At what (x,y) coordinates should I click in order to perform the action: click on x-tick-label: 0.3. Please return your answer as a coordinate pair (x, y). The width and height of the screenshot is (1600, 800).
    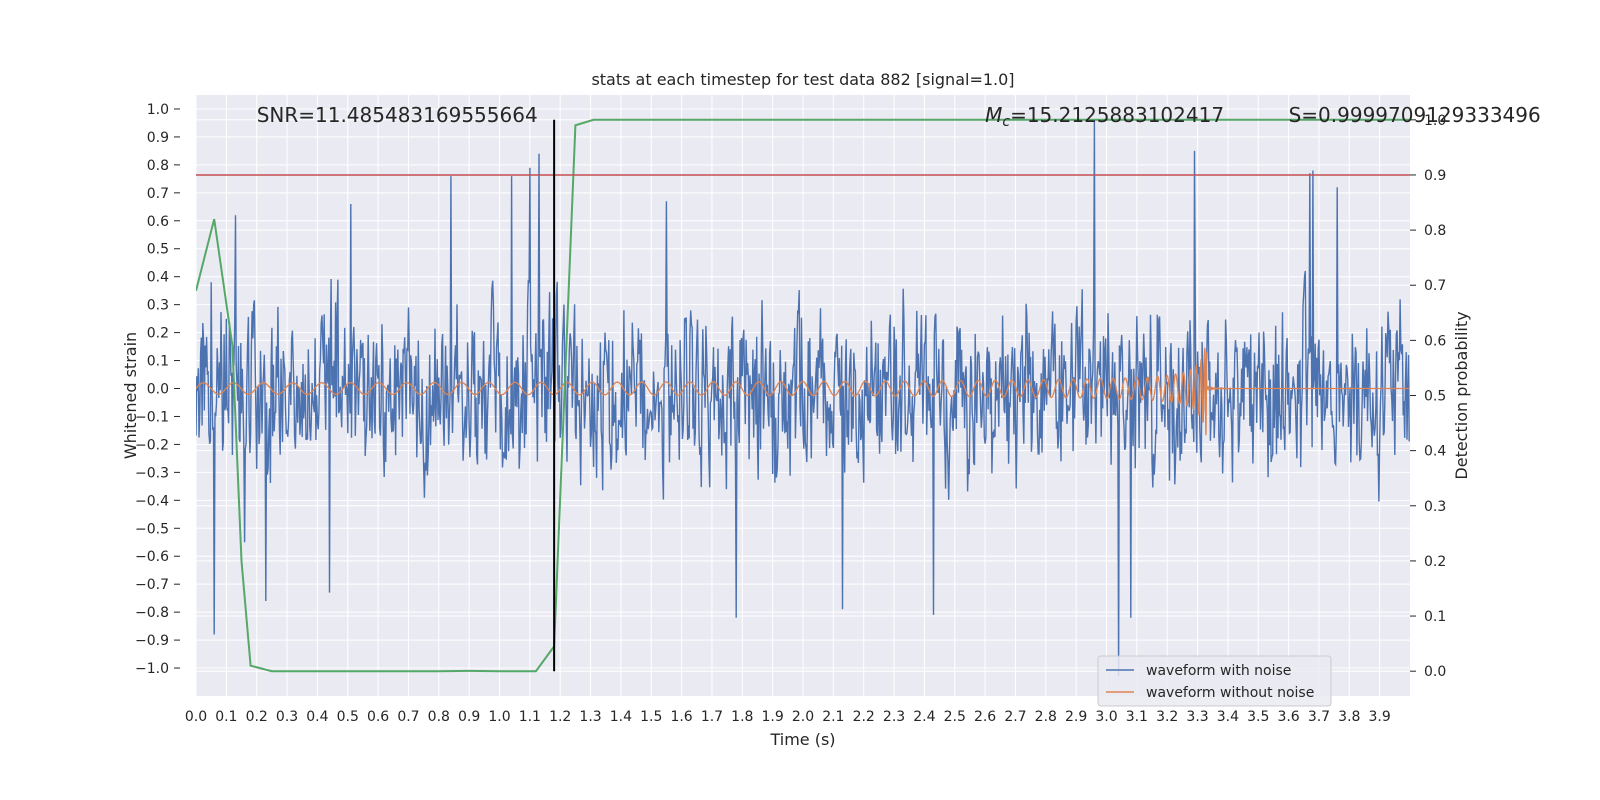
    Looking at the image, I should click on (287, 717).